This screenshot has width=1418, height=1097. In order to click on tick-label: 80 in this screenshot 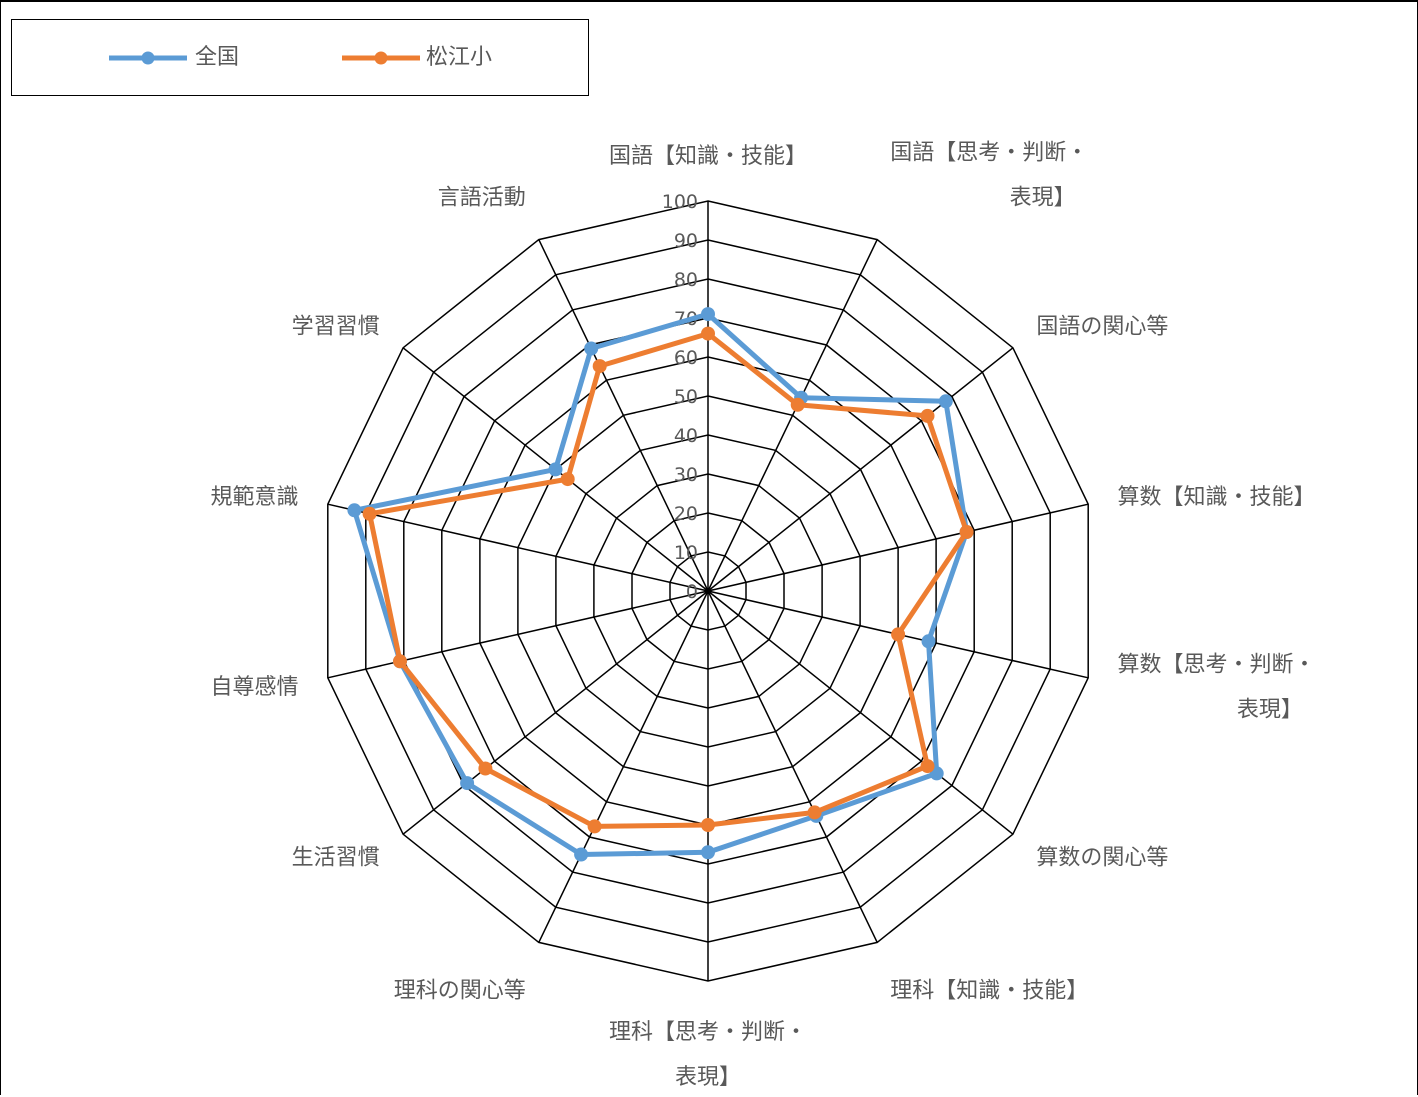, I will do `click(686, 280)`.